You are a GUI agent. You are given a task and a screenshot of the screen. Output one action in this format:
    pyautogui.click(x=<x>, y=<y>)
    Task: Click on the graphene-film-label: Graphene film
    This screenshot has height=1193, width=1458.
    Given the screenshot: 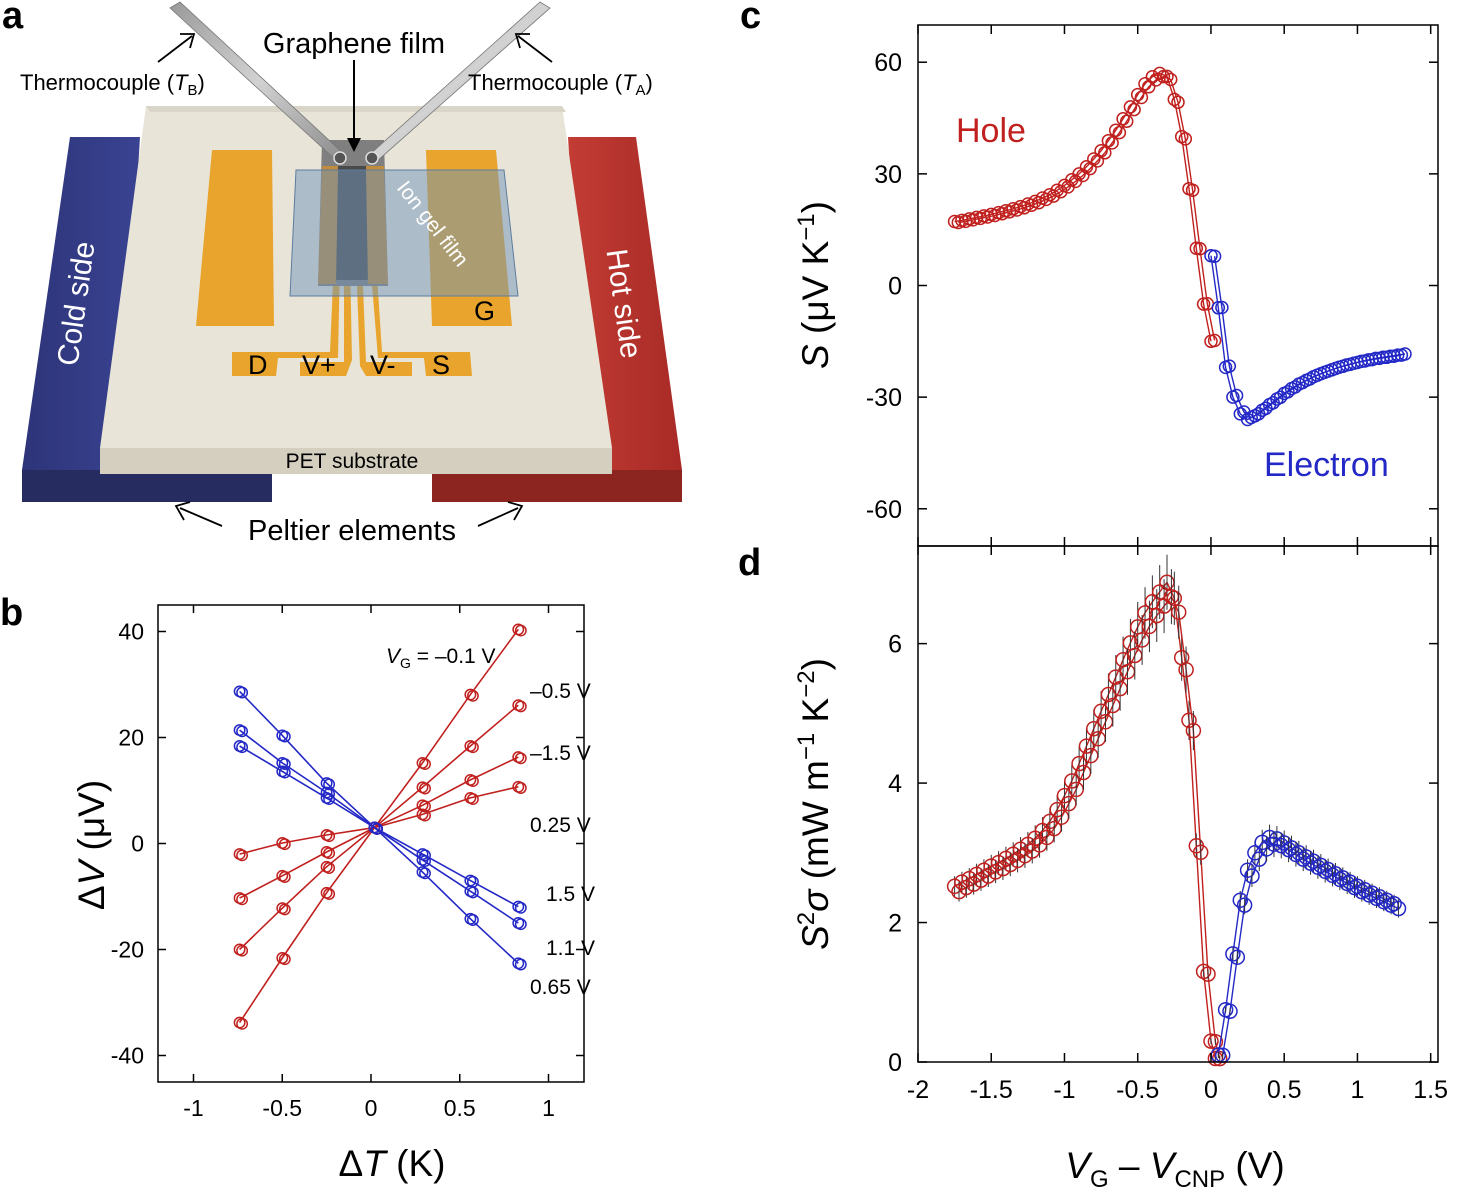 What is the action you would take?
    pyautogui.click(x=354, y=44)
    